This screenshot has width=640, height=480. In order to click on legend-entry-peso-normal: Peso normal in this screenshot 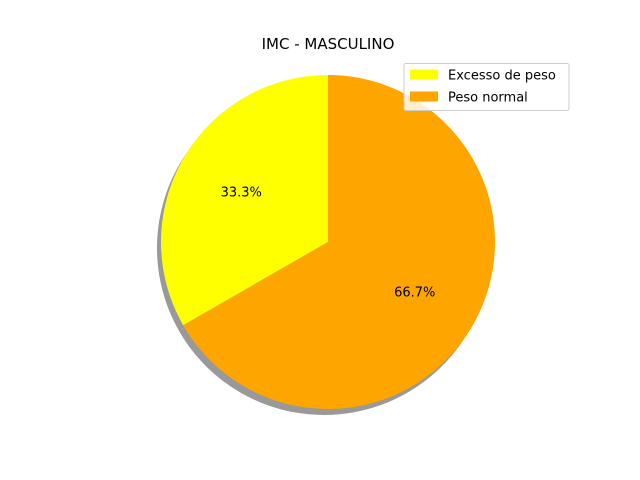, I will do `click(469, 98)`.